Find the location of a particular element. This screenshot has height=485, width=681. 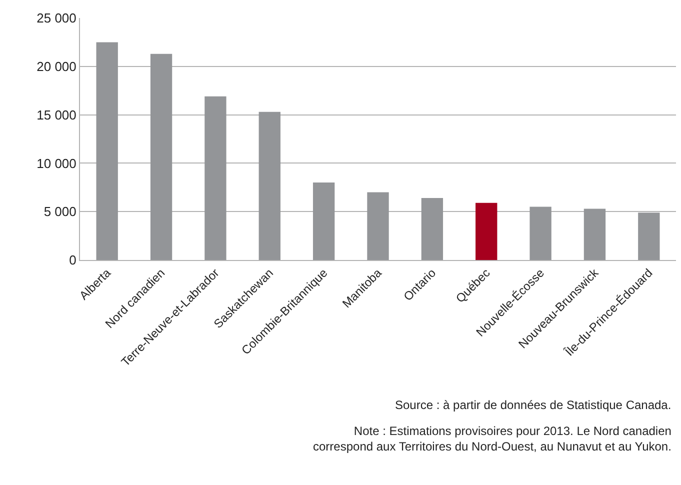

y-tick-label: 15 000 is located at coordinates (56, 114).